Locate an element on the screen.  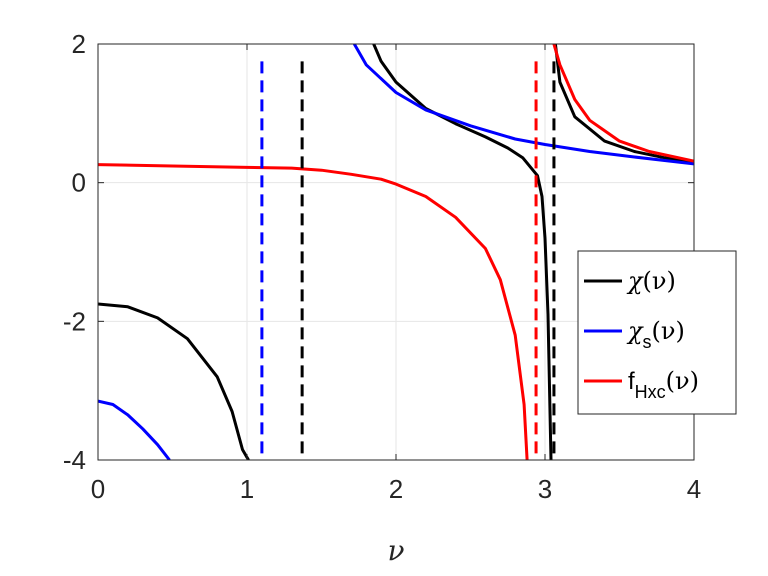
y-tick-label: 0 is located at coordinates (79, 183).